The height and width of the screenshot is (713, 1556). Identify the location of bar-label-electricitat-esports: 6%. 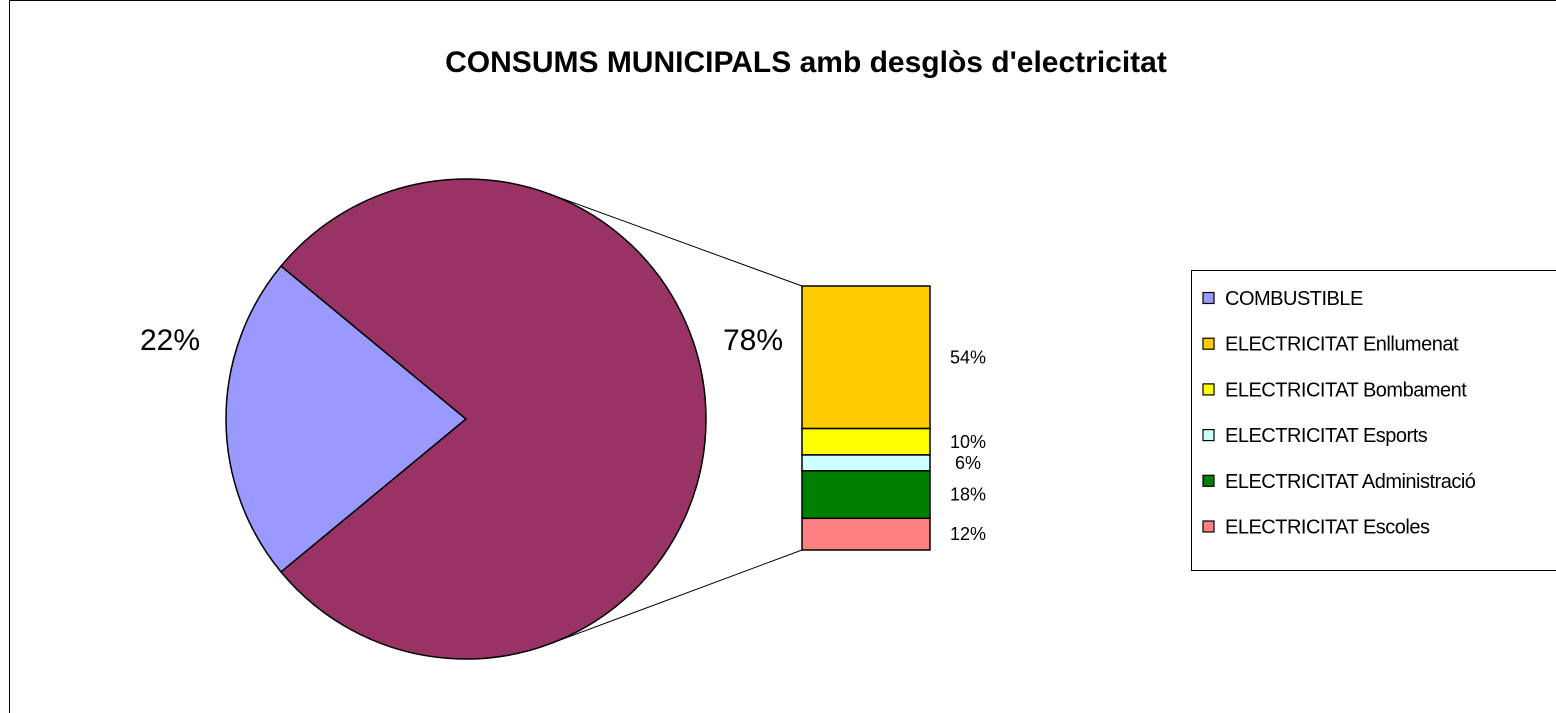
(968, 463).